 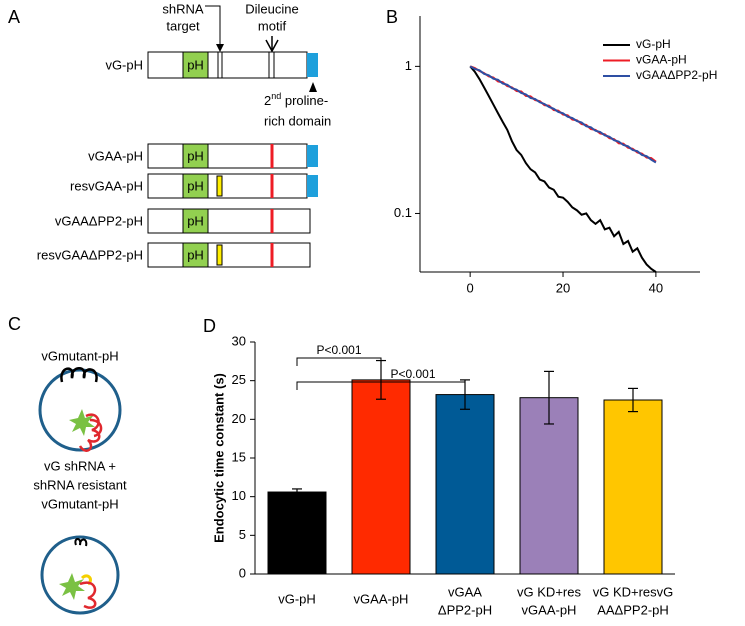 I want to click on annotation-part: 2, so click(x=267, y=100).